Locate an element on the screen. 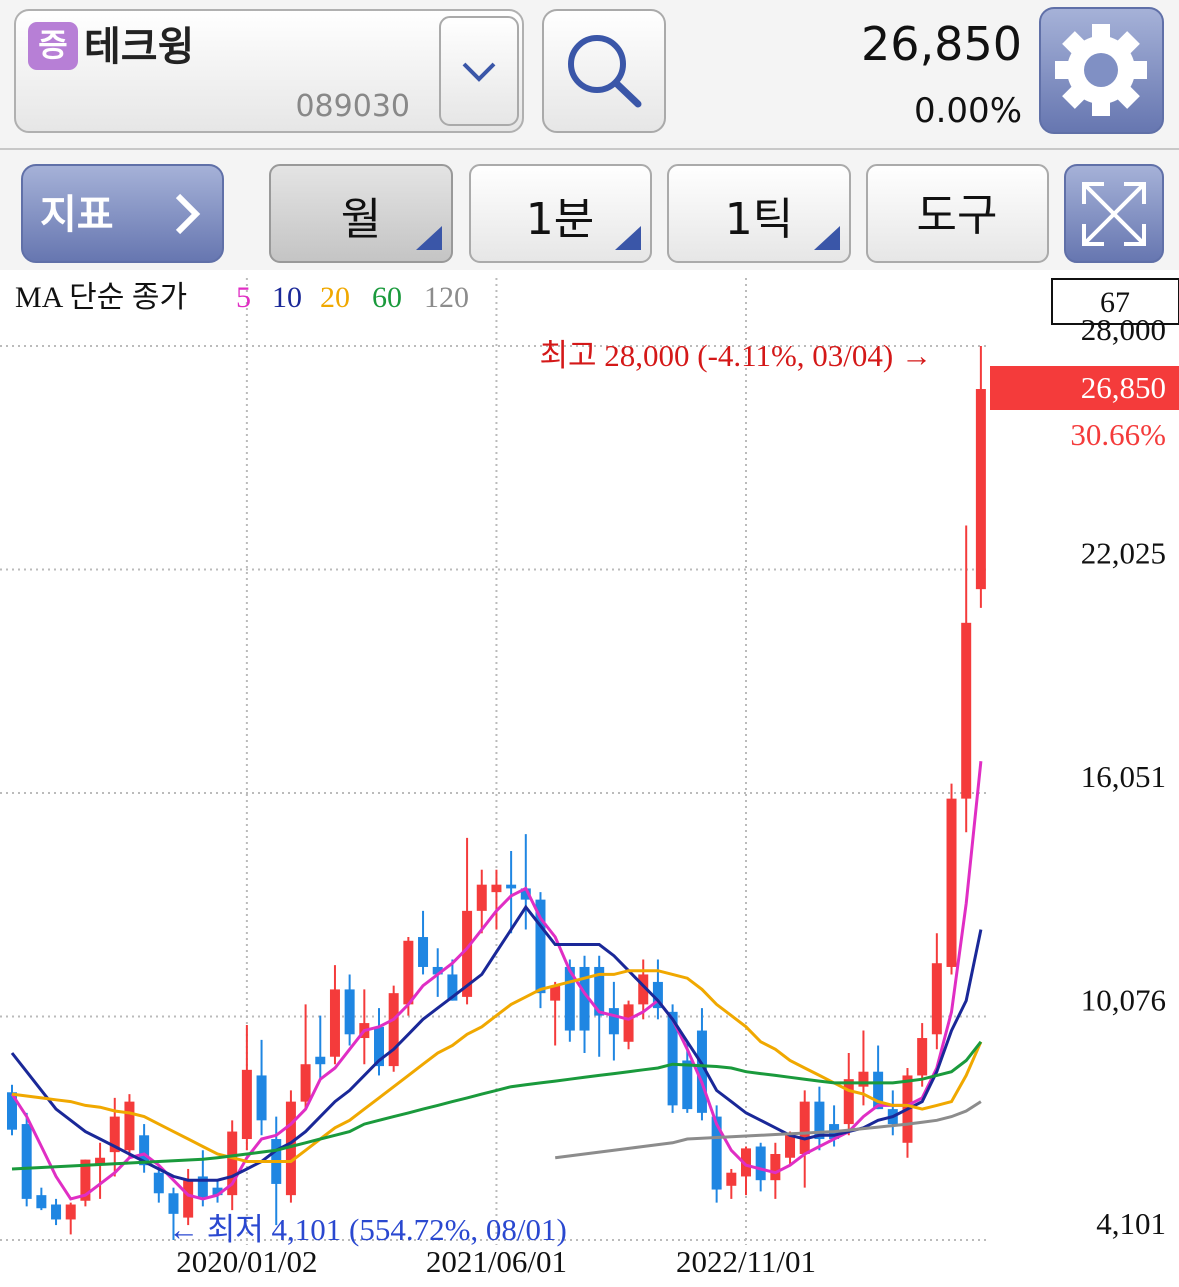 Image resolution: width=1179 pixels, height=1287 pixels. search-button is located at coordinates (604, 71).